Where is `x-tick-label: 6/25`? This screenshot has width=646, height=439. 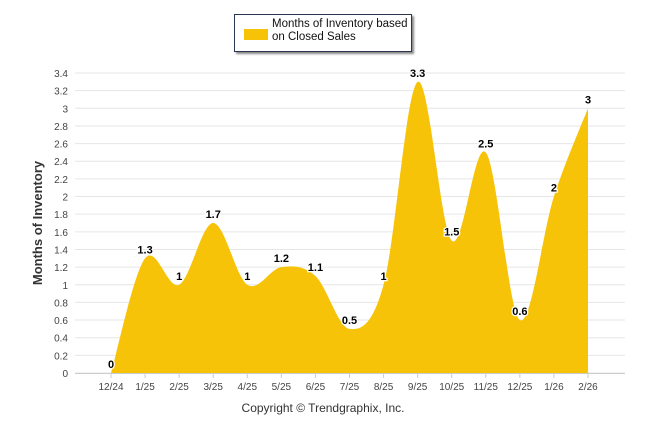 x-tick-label: 6/25 is located at coordinates (316, 387).